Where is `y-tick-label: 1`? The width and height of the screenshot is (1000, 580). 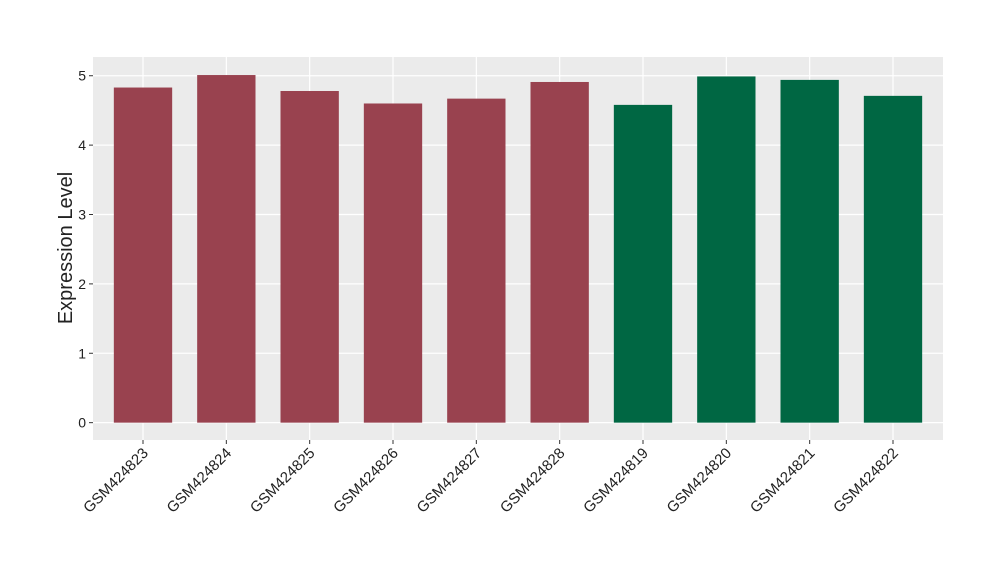
y-tick-label: 1 is located at coordinates (82, 353).